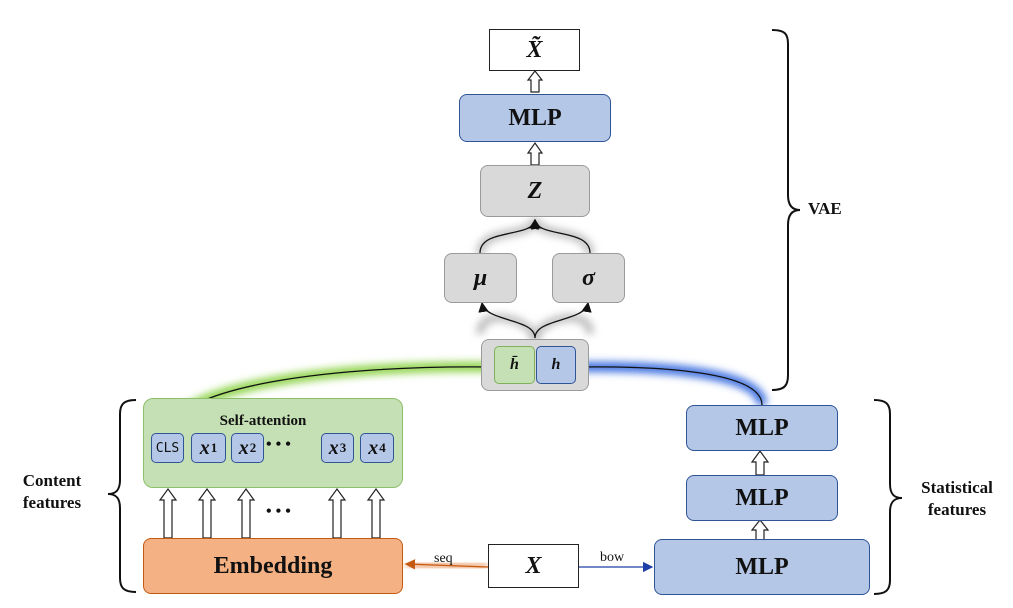  What do you see at coordinates (243, 447) in the screenshot?
I see `token-x2-symbol: x` at bounding box center [243, 447].